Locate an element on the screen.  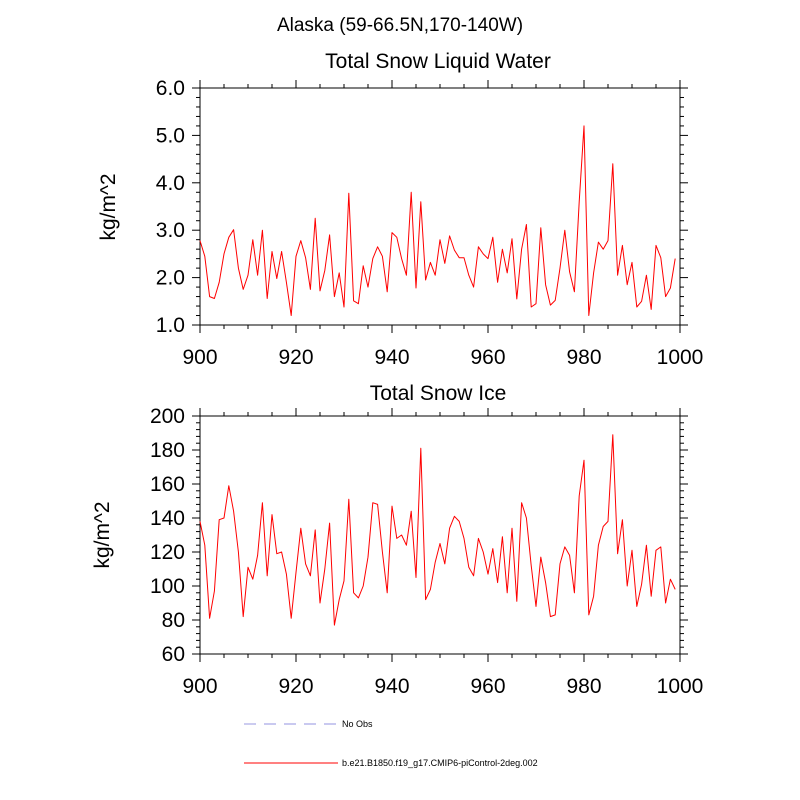
y-tick-label: 3.0 is located at coordinates (170, 230).